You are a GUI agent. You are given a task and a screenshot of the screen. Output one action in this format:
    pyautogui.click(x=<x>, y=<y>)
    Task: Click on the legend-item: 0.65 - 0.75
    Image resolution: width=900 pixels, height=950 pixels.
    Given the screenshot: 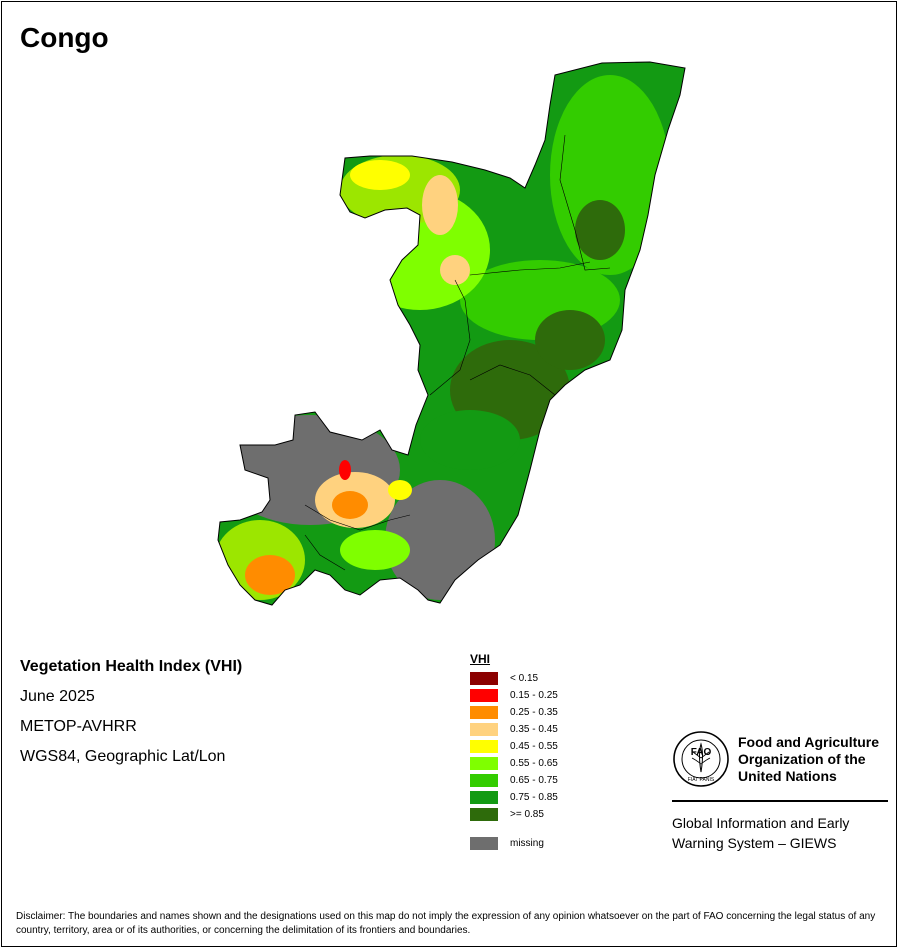 What is the action you would take?
    pyautogui.click(x=514, y=780)
    